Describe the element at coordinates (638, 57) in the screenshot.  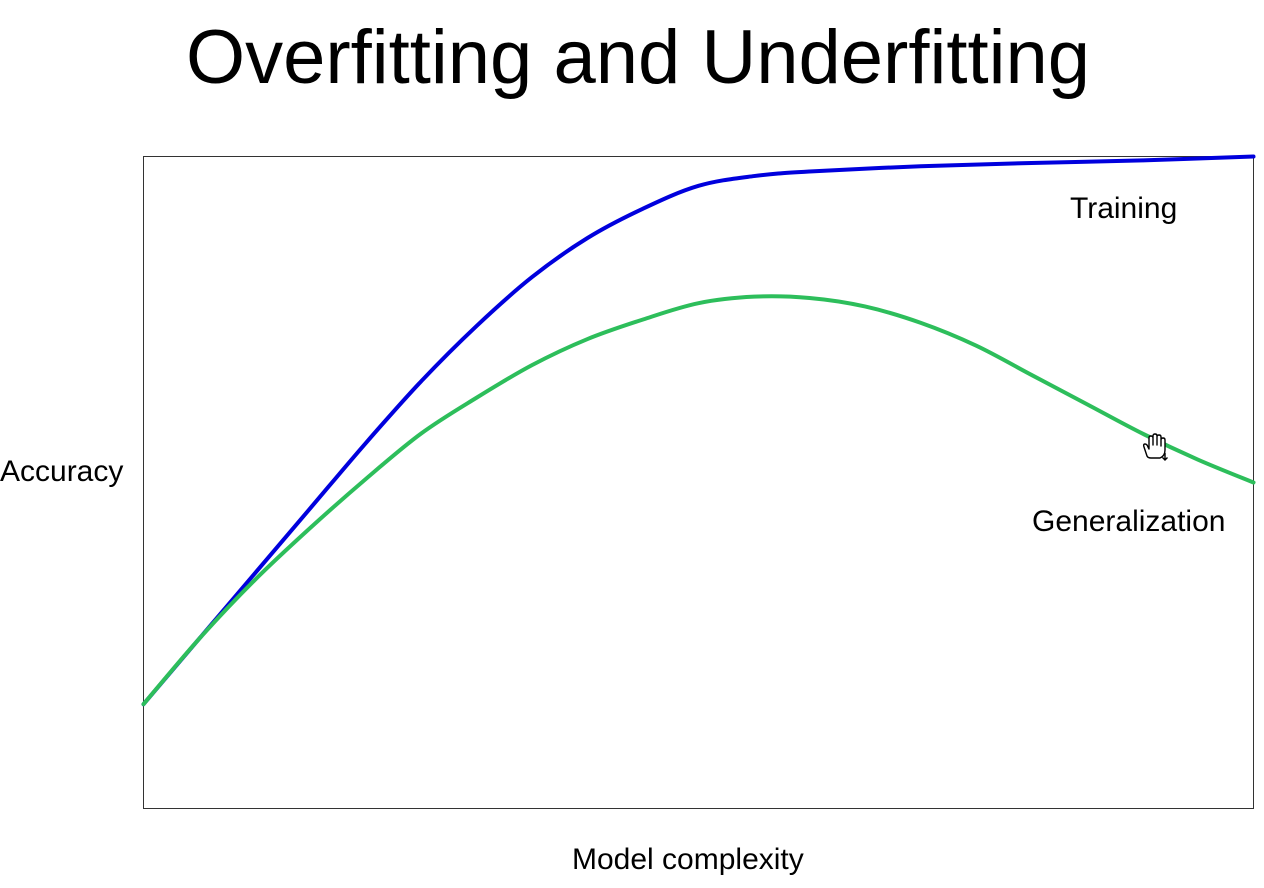
I see `slide-title: Overfitting and Underfitting` at that location.